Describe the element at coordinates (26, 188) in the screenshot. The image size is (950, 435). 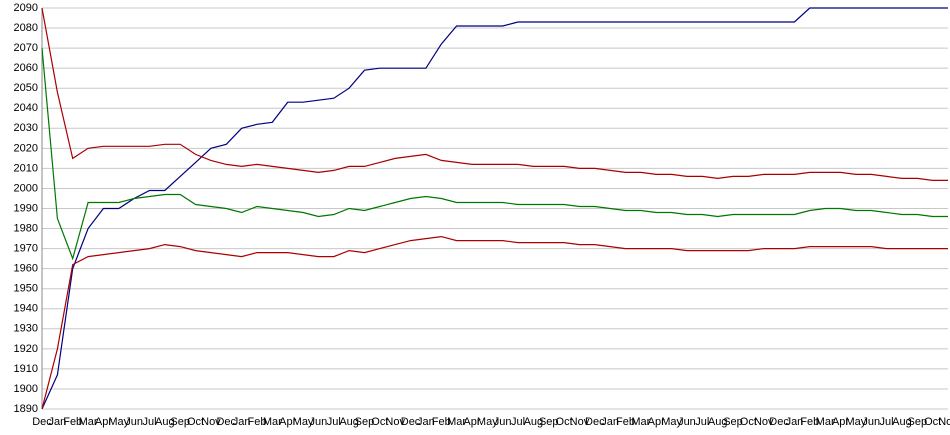
I see `y-tick-label: 2000` at that location.